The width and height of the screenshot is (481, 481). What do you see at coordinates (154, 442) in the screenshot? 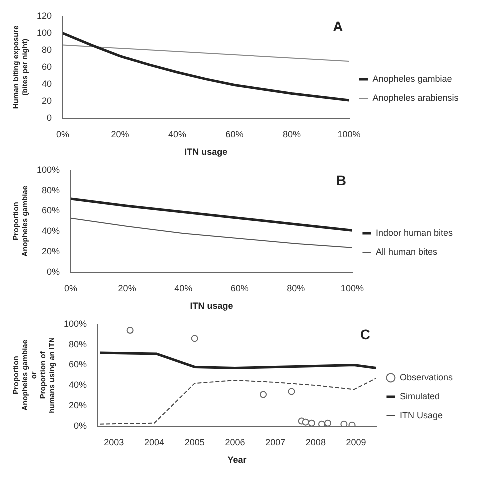
I see `x-tick-label: 2004` at bounding box center [154, 442].